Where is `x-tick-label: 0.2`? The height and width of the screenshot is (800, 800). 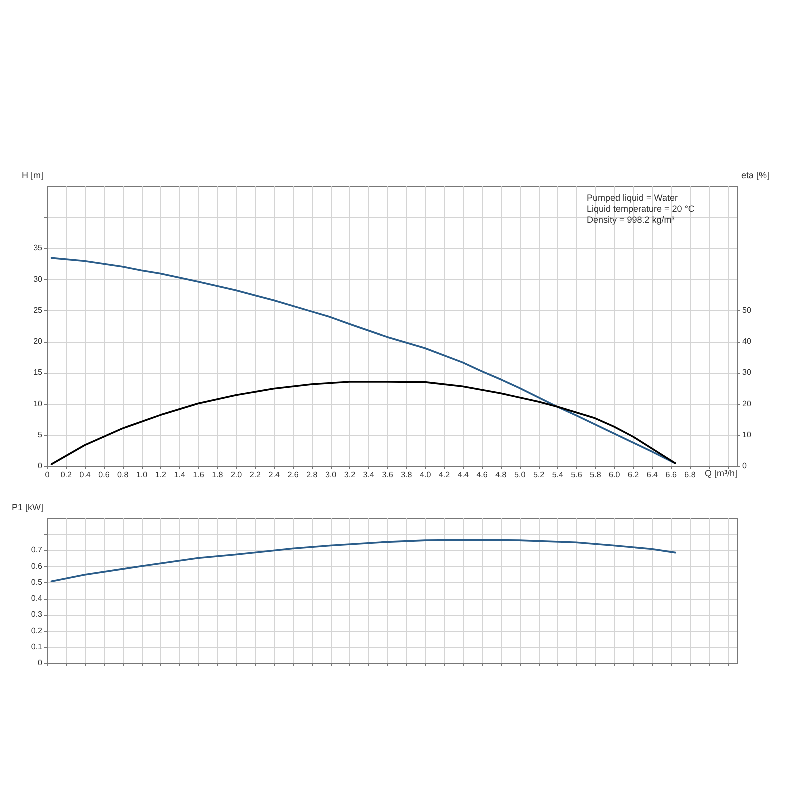 x-tick-label: 0.2 is located at coordinates (66, 475).